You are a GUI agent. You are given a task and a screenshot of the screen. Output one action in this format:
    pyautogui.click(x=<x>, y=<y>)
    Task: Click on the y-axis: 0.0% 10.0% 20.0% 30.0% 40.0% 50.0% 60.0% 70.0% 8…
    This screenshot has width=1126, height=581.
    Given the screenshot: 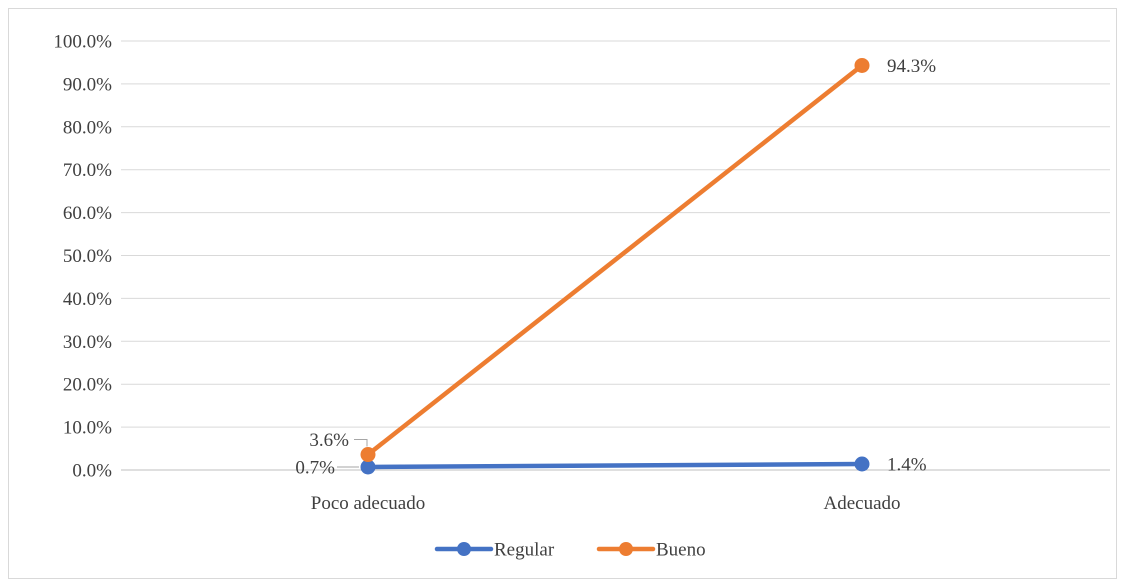 What is the action you would take?
    pyautogui.click(x=82, y=257)
    